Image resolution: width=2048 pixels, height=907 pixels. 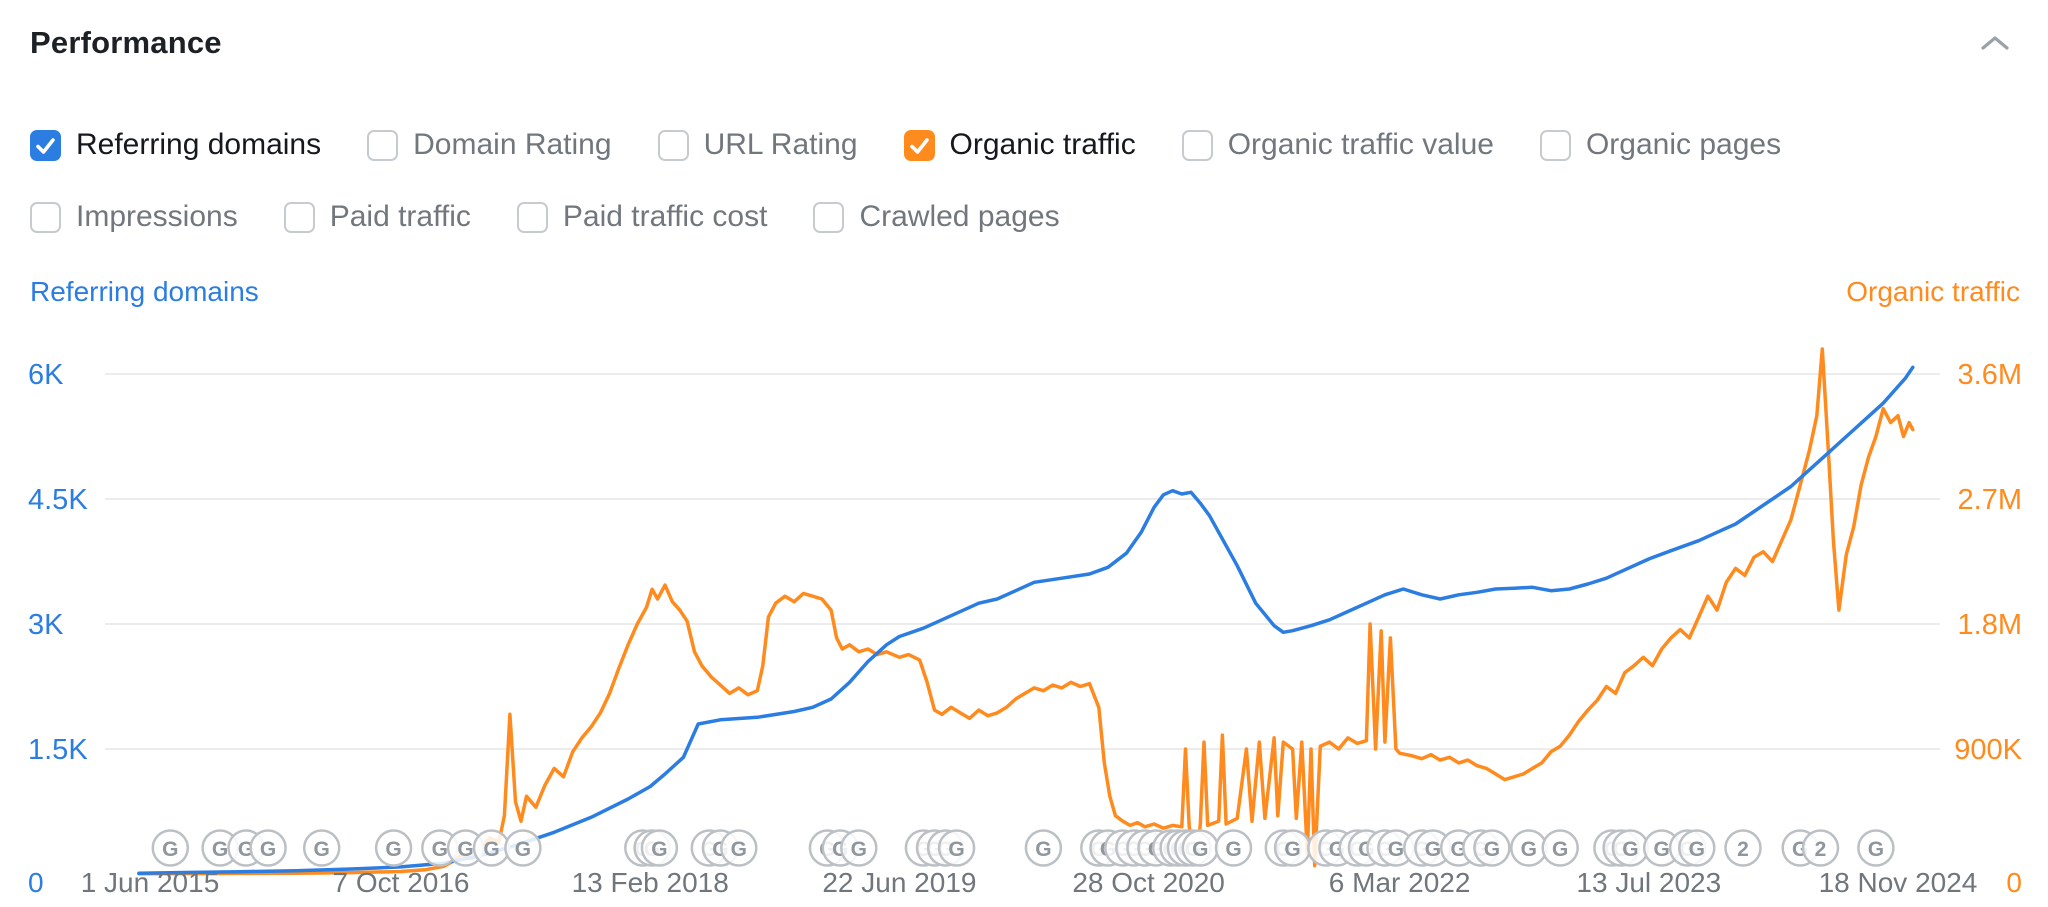 I want to click on x-axis-date-label: 28 Oct 2020, so click(x=1148, y=882).